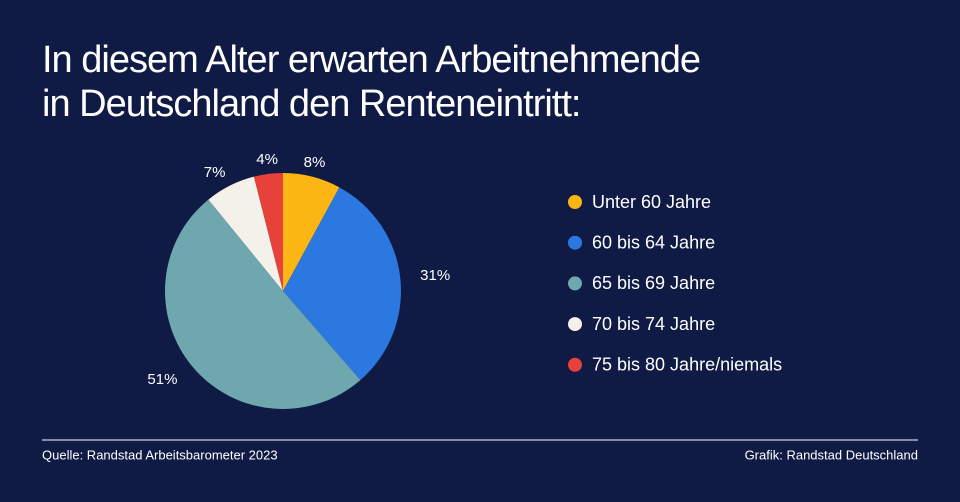 The width and height of the screenshot is (960, 502). Describe the element at coordinates (267, 159) in the screenshot. I see `data-label: 4%` at that location.